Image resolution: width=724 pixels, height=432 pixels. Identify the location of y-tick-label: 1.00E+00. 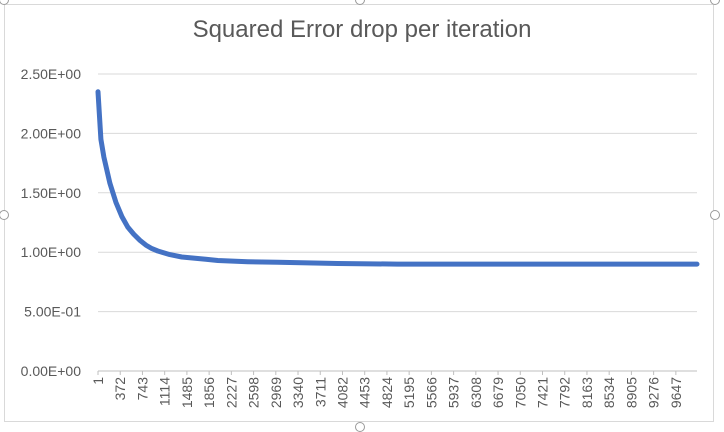
(51, 252).